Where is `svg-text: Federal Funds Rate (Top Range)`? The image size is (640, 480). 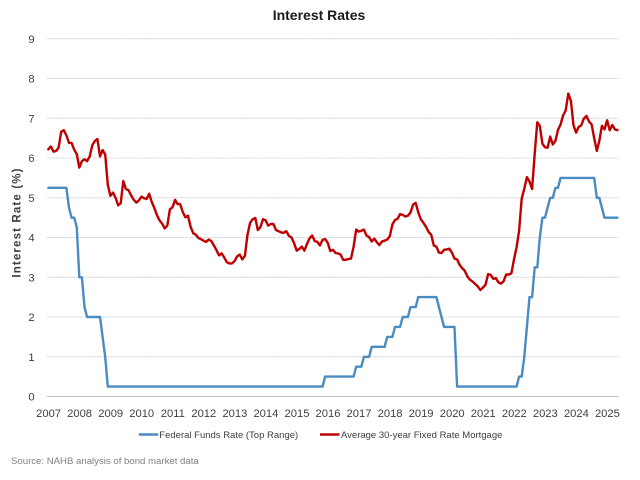 svg-text: Federal Funds Rate (Top Range) is located at coordinates (228, 435).